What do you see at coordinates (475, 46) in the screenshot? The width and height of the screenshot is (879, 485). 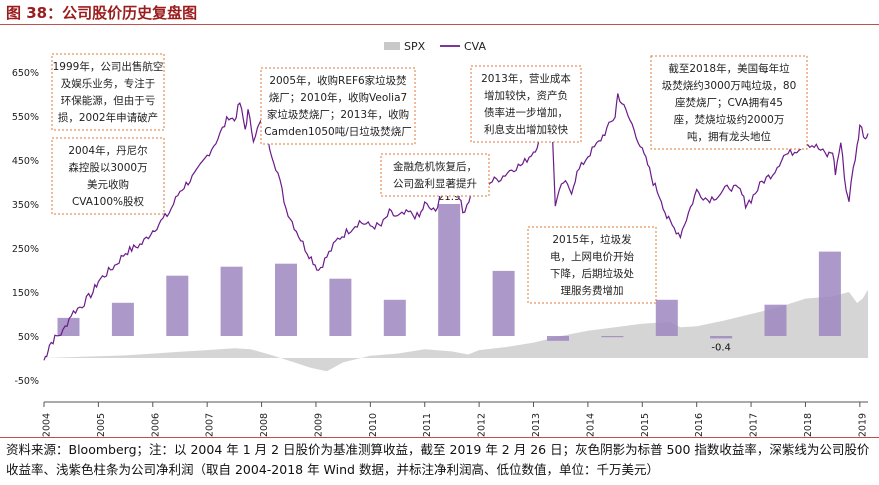 I see `legend-label-cva: CVA` at bounding box center [475, 46].